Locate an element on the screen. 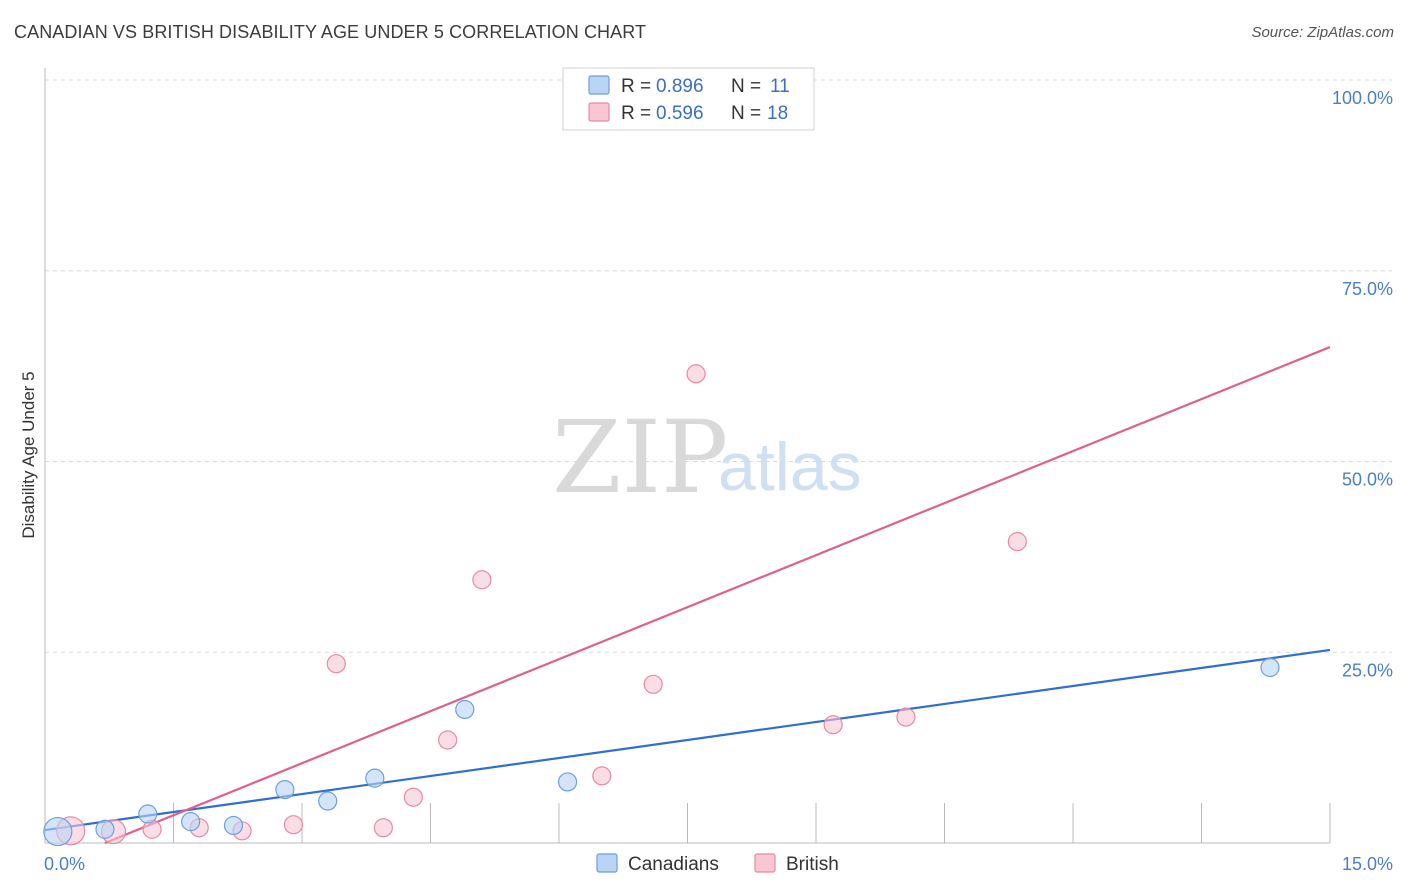 The height and width of the screenshot is (892, 1406). legend-british-n-value: 18 is located at coordinates (777, 113).